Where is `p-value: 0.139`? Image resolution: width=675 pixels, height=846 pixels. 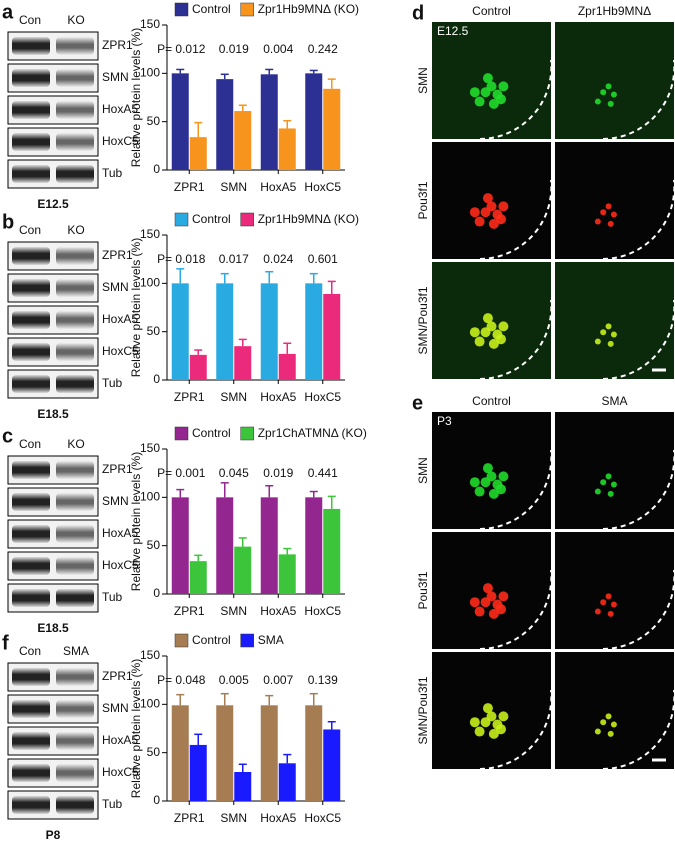 p-value: 0.139 is located at coordinates (323, 680).